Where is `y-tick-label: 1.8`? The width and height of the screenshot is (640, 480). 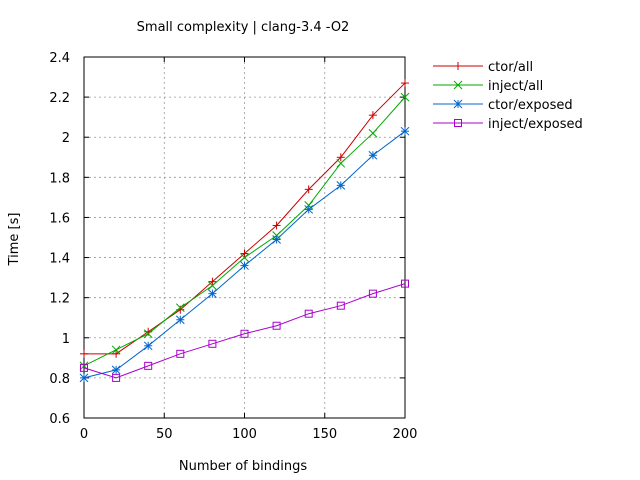 y-tick-label: 1.8 is located at coordinates (59, 178).